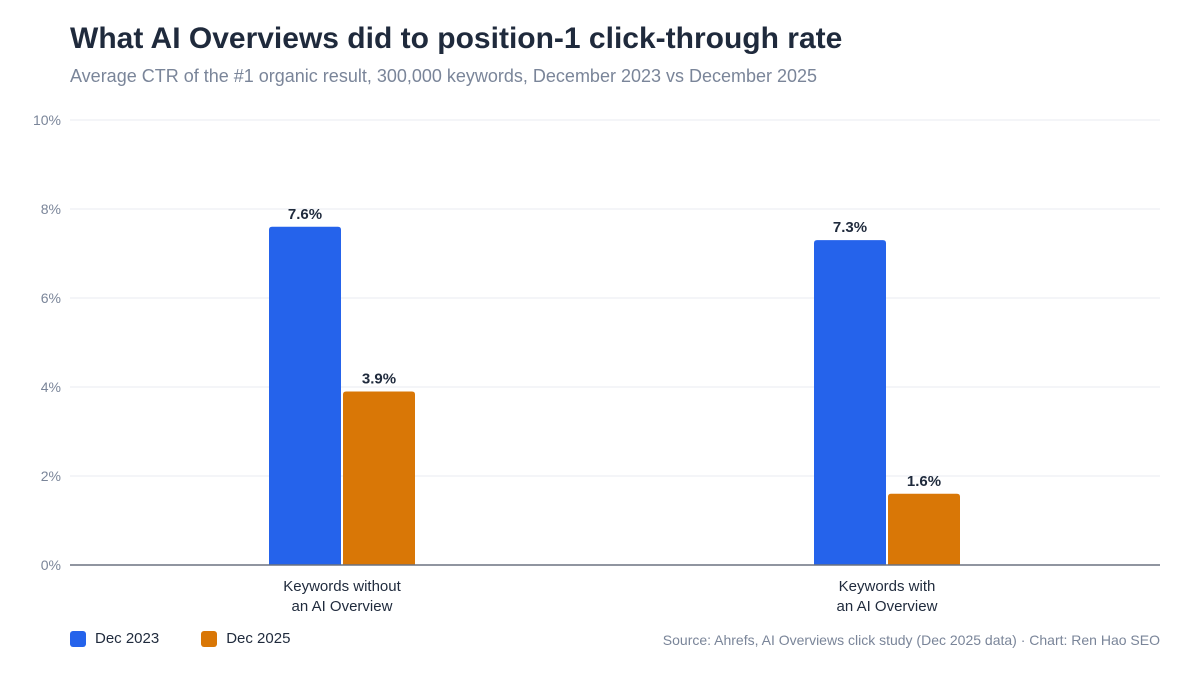 The width and height of the screenshot is (1200, 675). What do you see at coordinates (924, 481) in the screenshot?
I see `bar-value-label: 1.6%` at bounding box center [924, 481].